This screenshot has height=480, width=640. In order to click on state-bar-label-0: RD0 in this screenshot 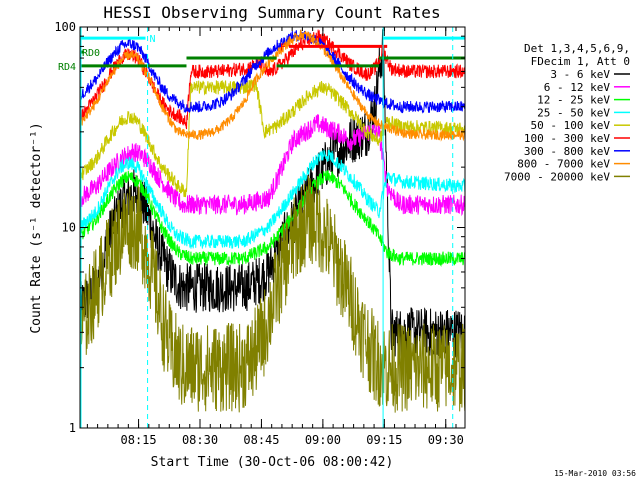, I will do `click(91, 53)`.